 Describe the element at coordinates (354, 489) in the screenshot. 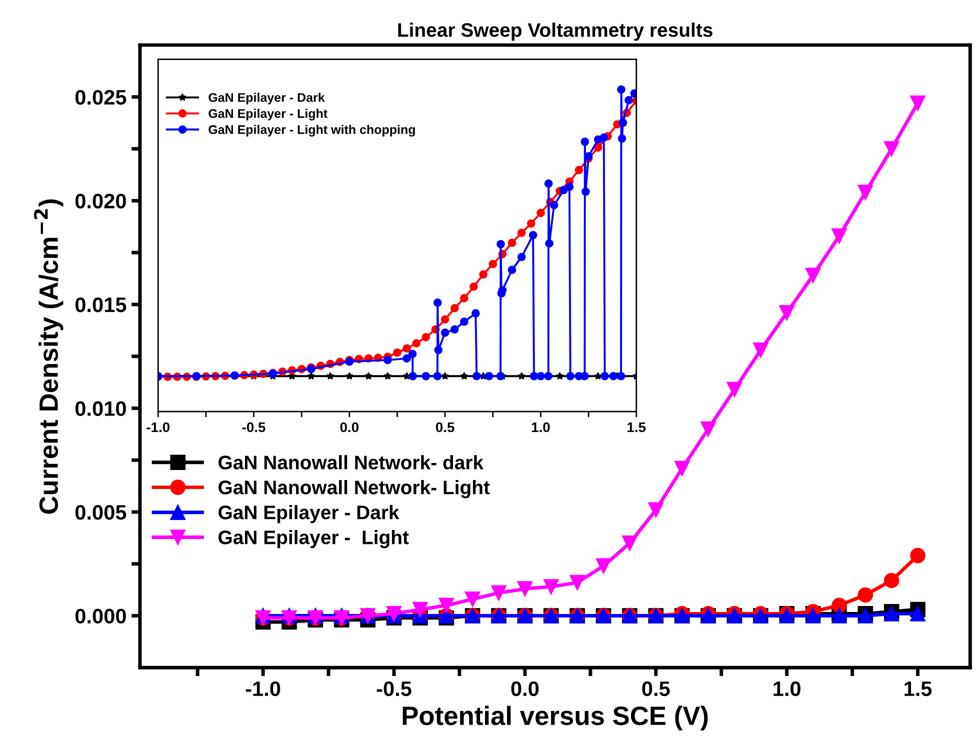

I see `legend-label: GaN Nanowall Network- Light` at that location.